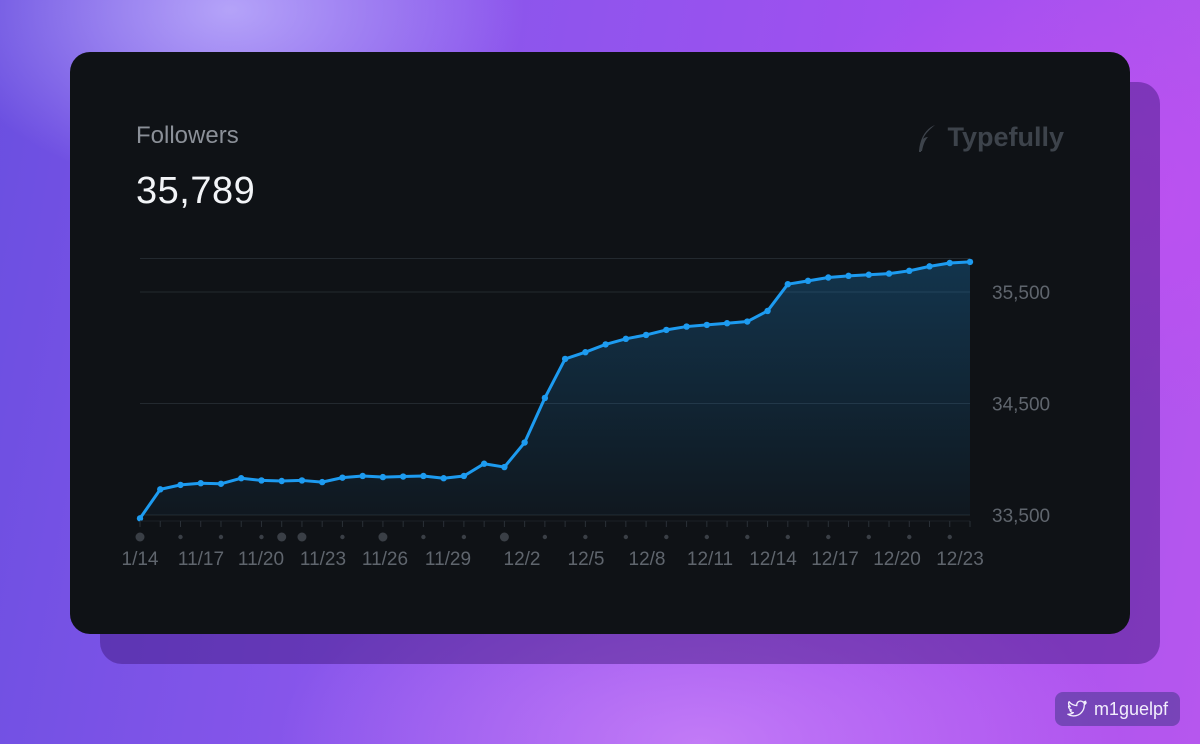  Describe the element at coordinates (187, 135) in the screenshot. I see `card-title: Followers` at that location.